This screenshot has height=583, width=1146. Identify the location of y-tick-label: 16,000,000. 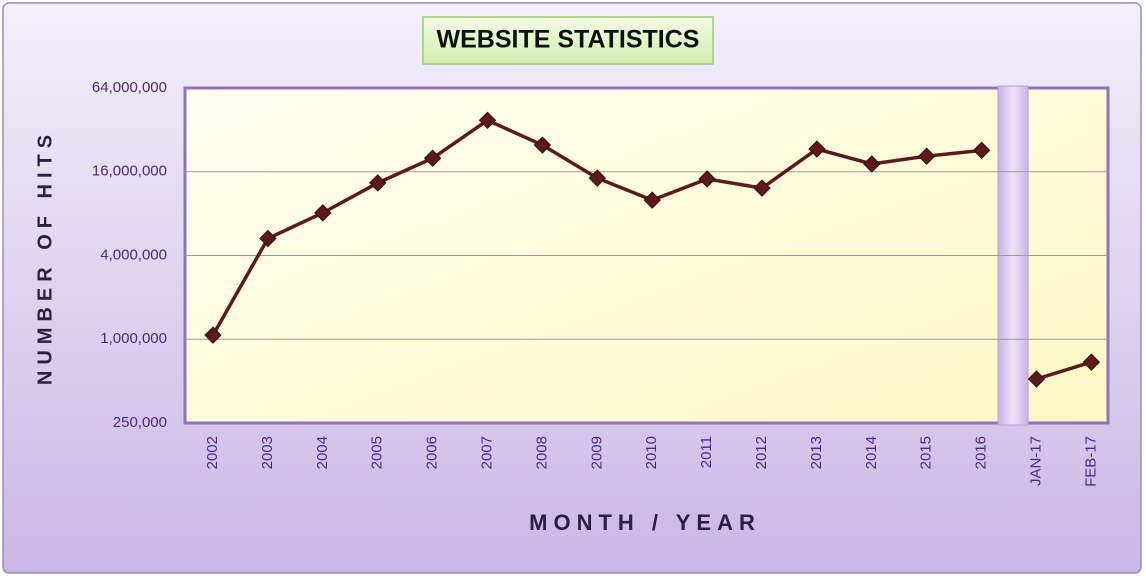
(129, 171).